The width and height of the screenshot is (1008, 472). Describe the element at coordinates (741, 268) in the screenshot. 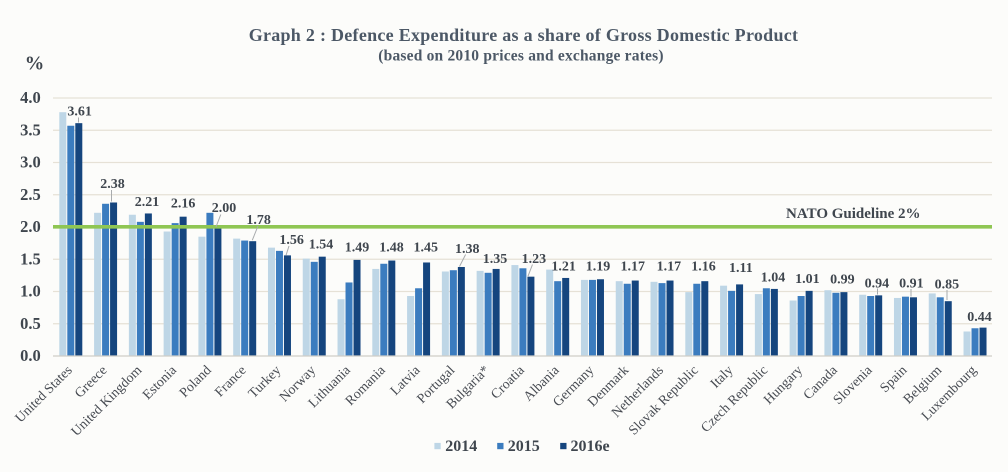

I see `svg-text: 1.11` at that location.